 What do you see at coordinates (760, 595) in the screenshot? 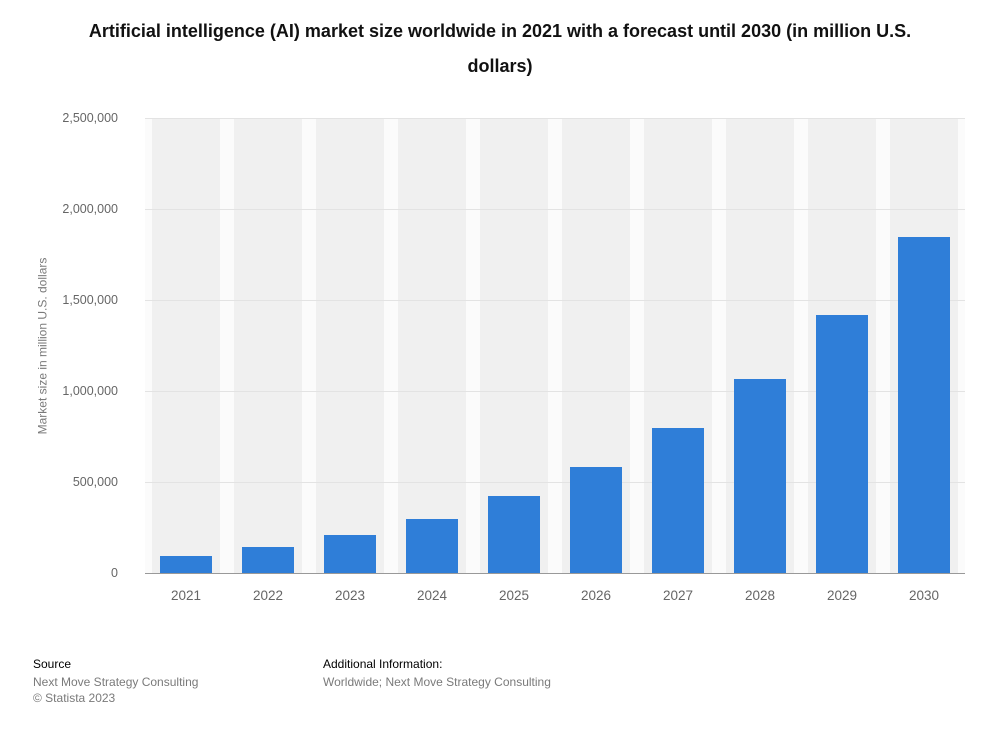
I see `x-tick-label: 2028` at bounding box center [760, 595].